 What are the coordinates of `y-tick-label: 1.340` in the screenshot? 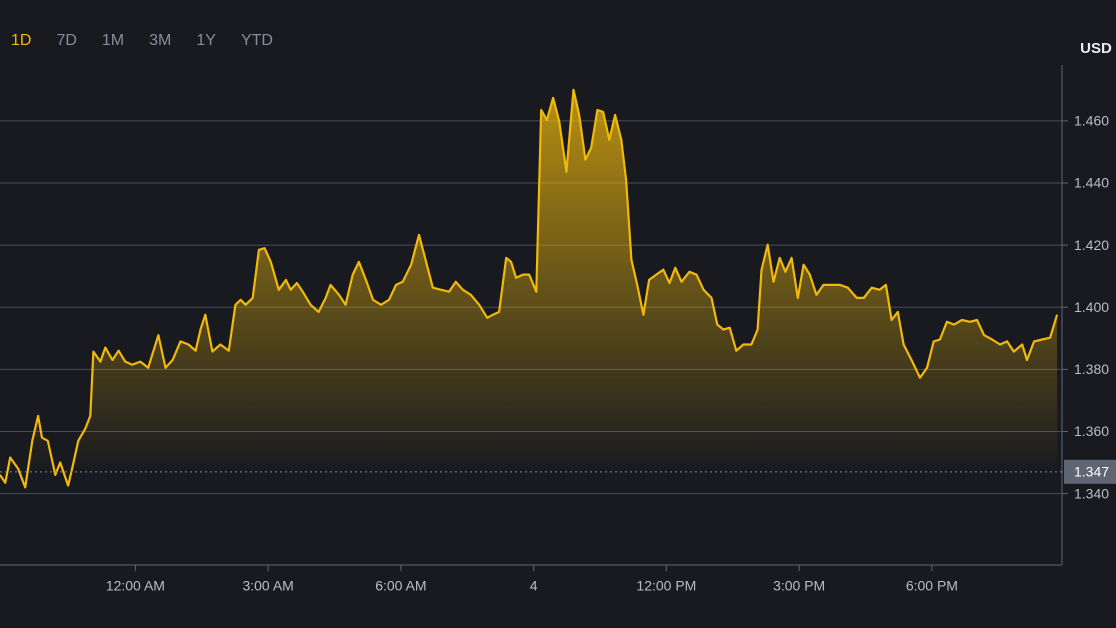 It's located at (1091, 493).